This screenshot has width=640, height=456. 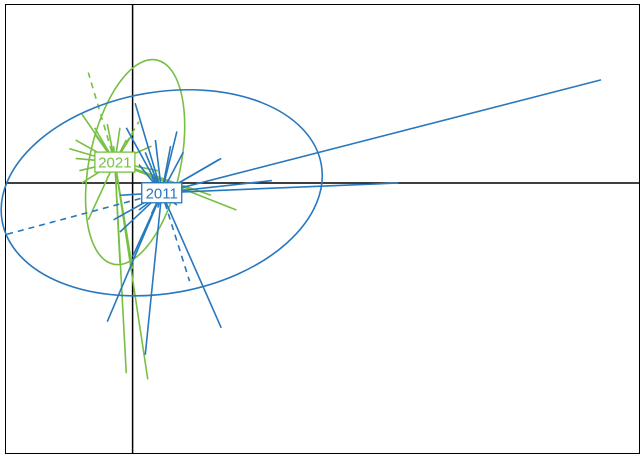 I want to click on label-box-2021, so click(x=115, y=162).